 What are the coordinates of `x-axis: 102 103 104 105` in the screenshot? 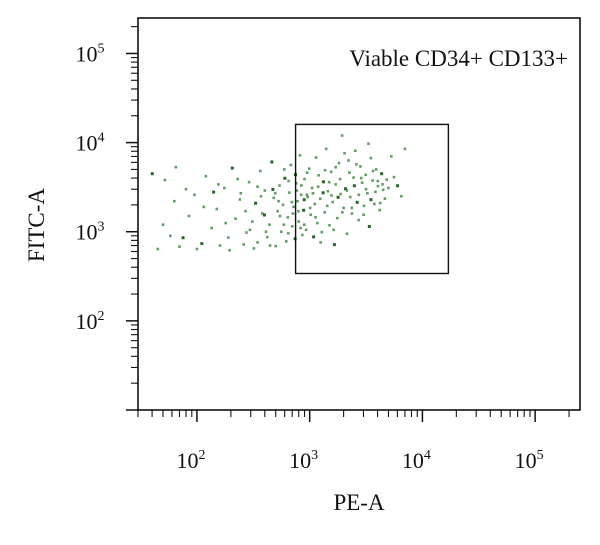 It's located at (353, 441).